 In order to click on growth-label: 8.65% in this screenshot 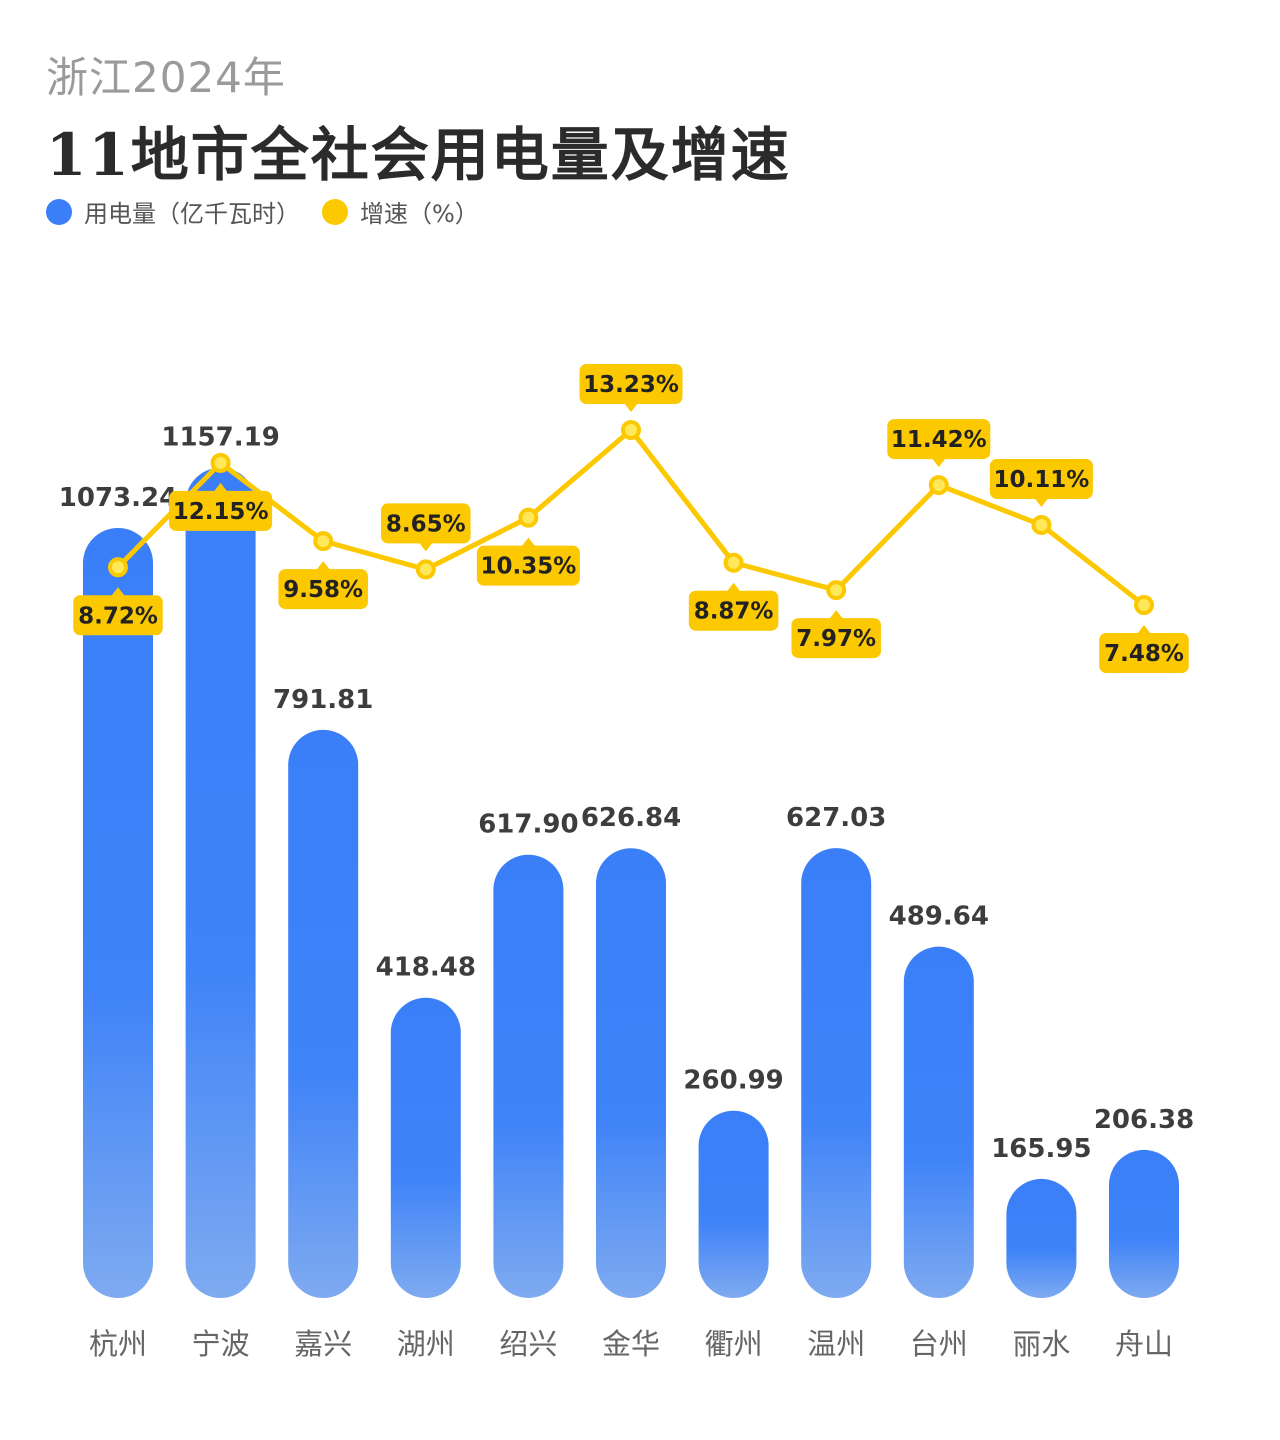, I will do `click(426, 527)`.